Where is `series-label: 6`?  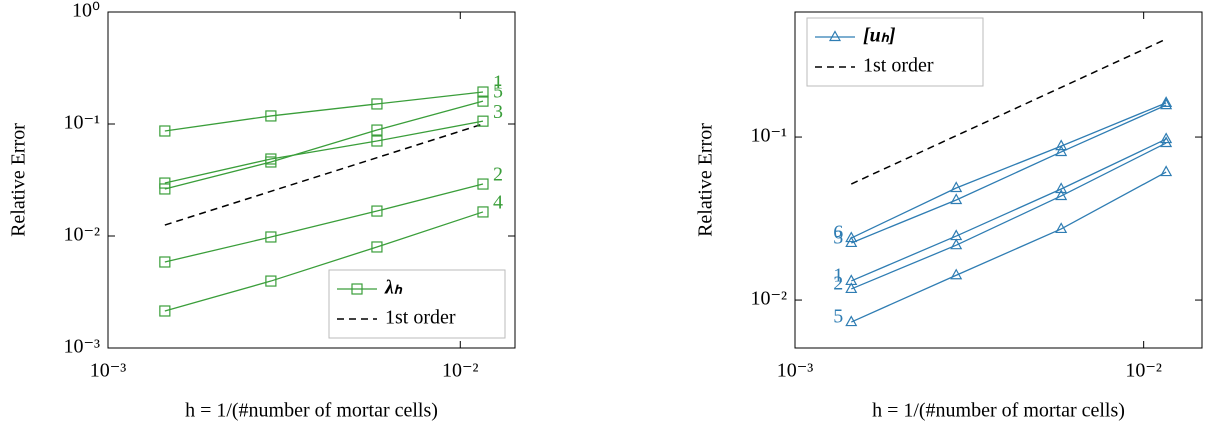 series-label: 6 is located at coordinates (838, 233).